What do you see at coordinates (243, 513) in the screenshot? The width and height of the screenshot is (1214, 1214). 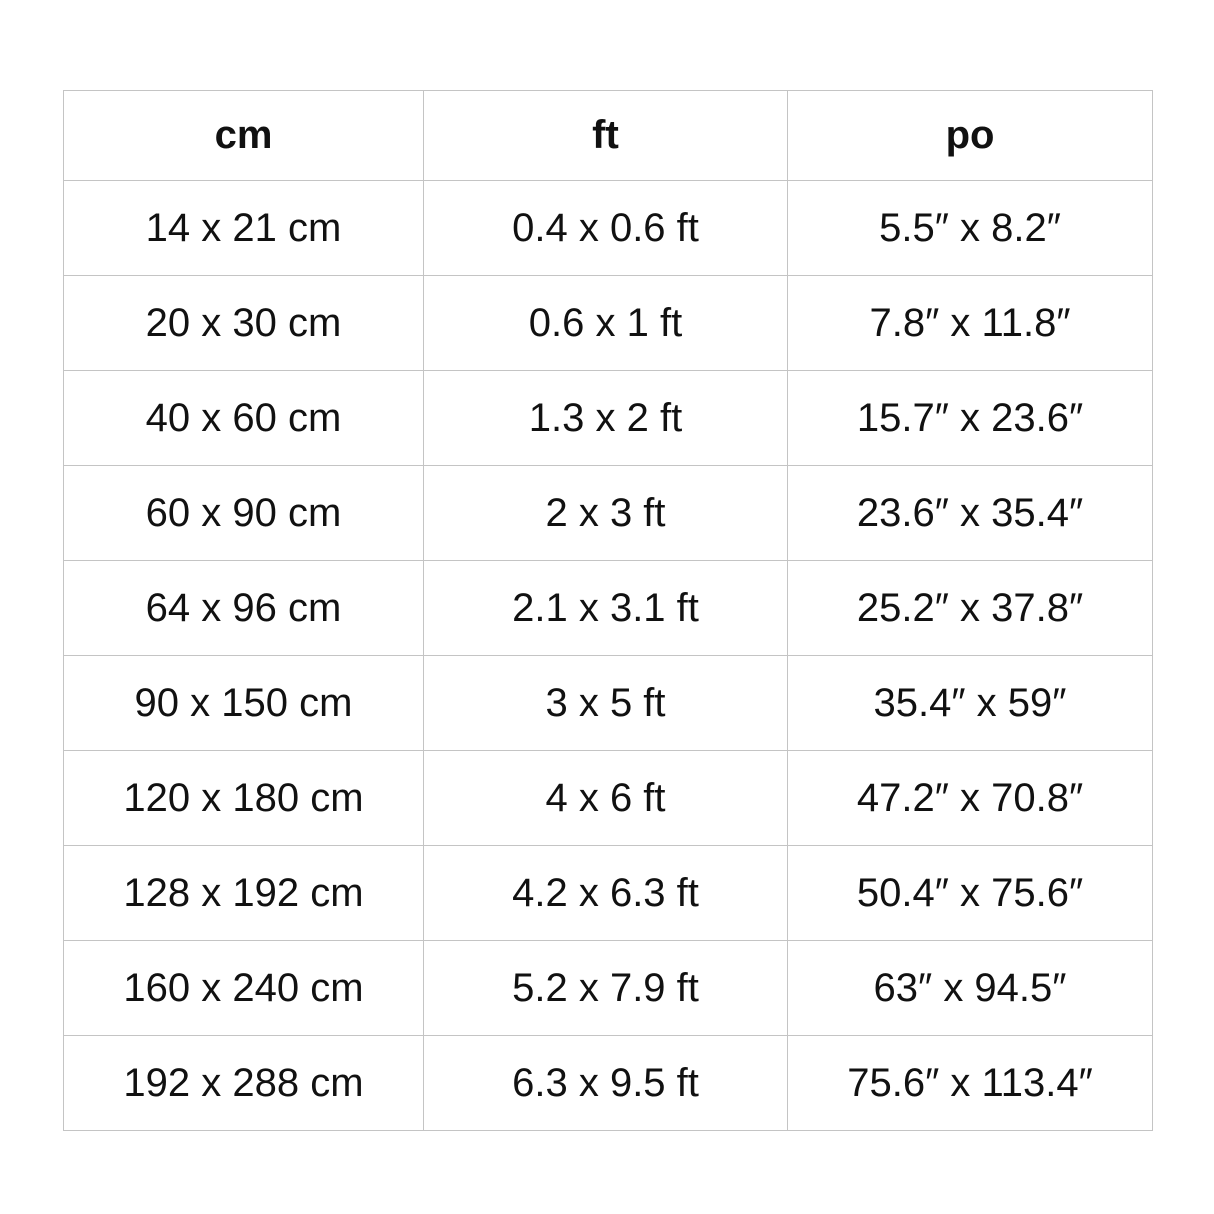 I see `cell-cm: 60 x 90 cm` at bounding box center [243, 513].